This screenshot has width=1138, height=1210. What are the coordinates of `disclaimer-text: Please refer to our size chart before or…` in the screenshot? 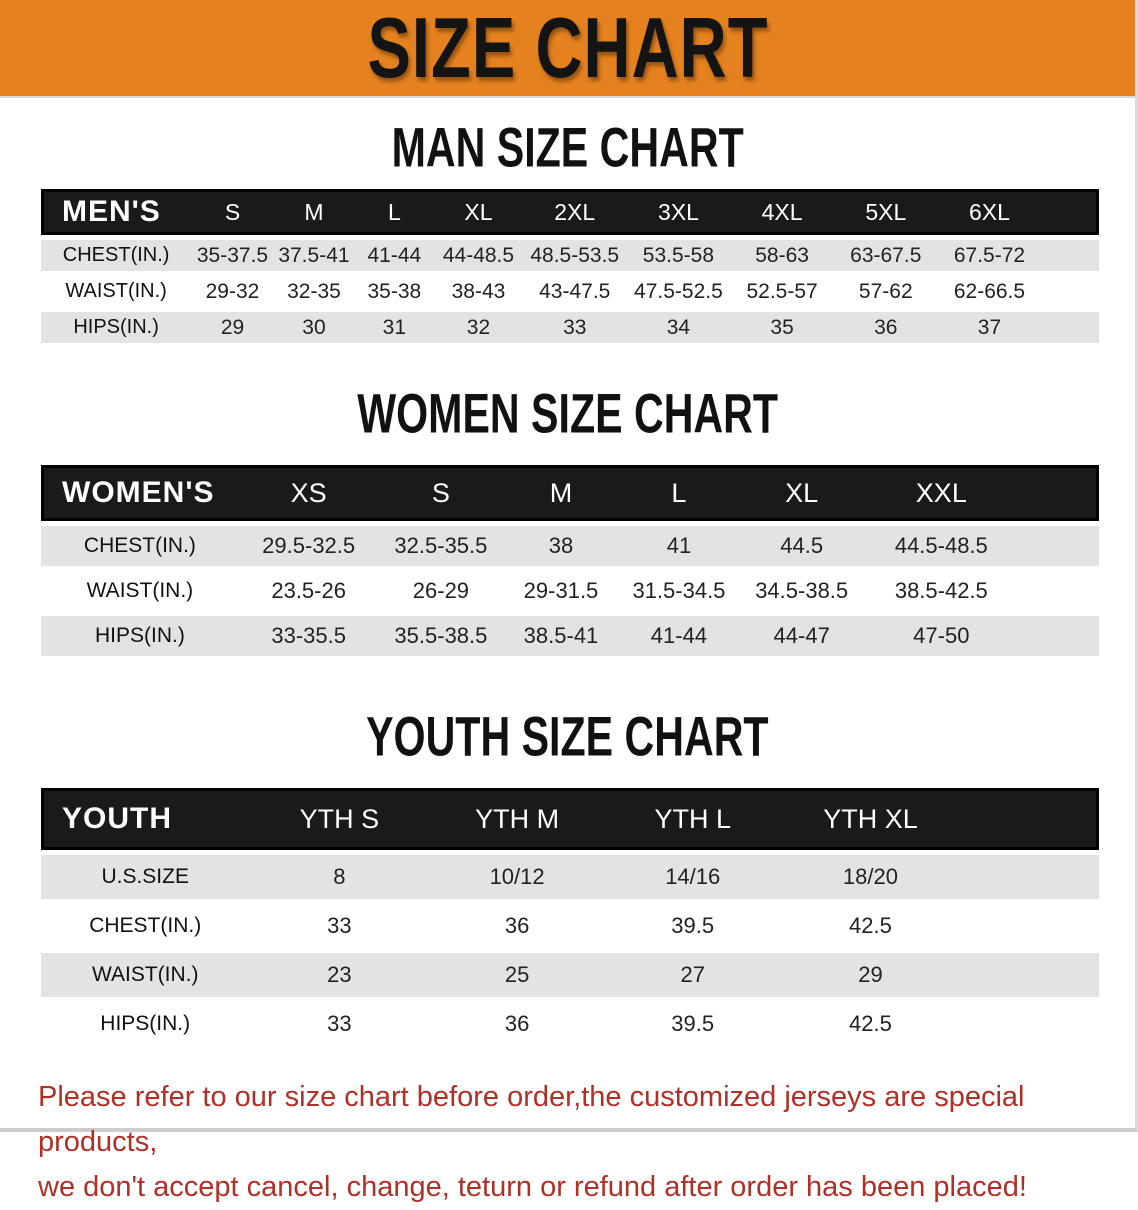 It's located at (567, 1142).